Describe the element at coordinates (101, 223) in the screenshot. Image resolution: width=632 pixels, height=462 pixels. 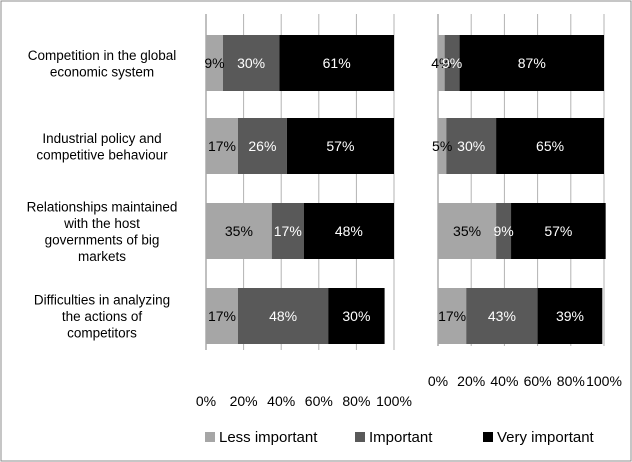
I see `category-label: with the host` at that location.